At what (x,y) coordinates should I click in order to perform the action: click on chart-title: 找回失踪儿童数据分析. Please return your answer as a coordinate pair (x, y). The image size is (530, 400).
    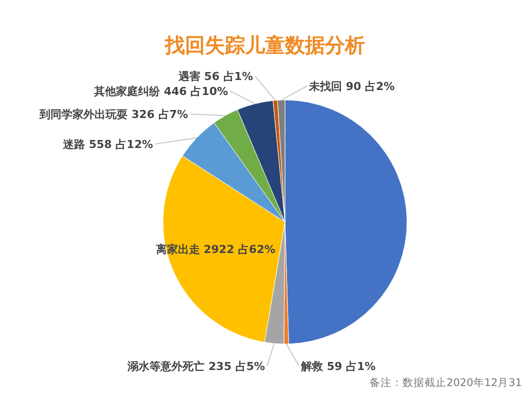
    Looking at the image, I should click on (264, 45).